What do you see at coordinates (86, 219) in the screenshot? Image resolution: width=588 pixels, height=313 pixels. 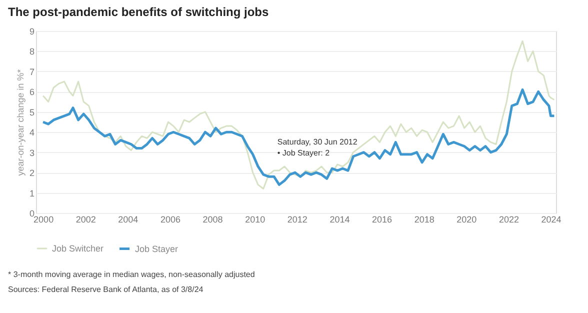 I see `x-tick-label: 2002` at bounding box center [86, 219].